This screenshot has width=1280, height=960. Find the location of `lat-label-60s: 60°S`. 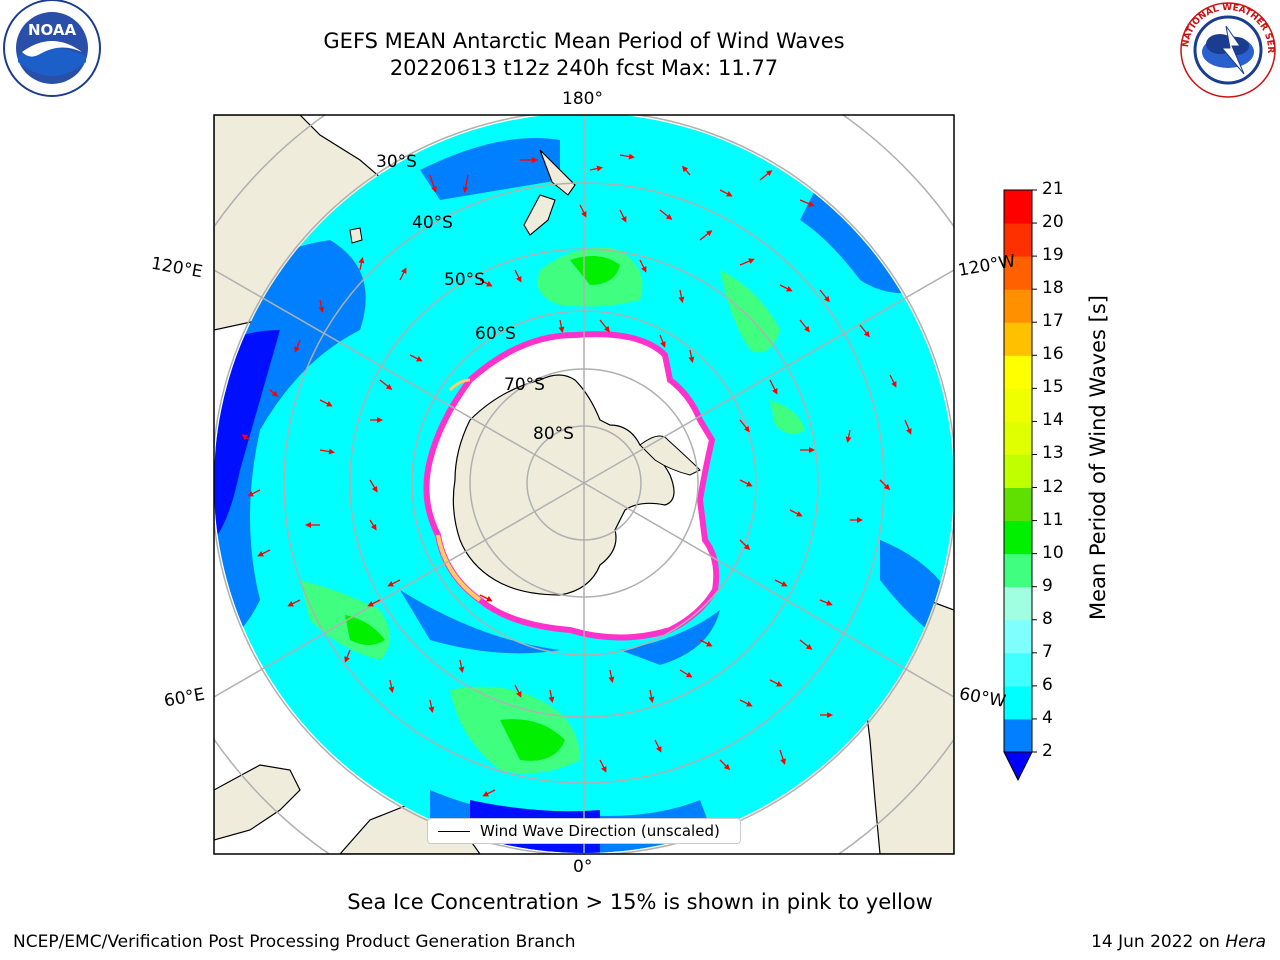

lat-label-60s: 60°S is located at coordinates (495, 334).